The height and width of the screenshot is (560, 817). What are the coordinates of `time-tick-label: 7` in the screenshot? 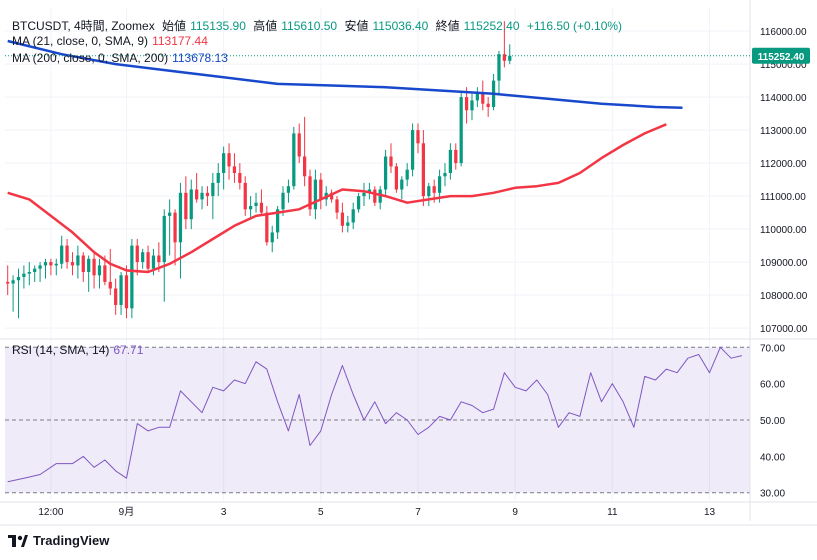 It's located at (418, 512).